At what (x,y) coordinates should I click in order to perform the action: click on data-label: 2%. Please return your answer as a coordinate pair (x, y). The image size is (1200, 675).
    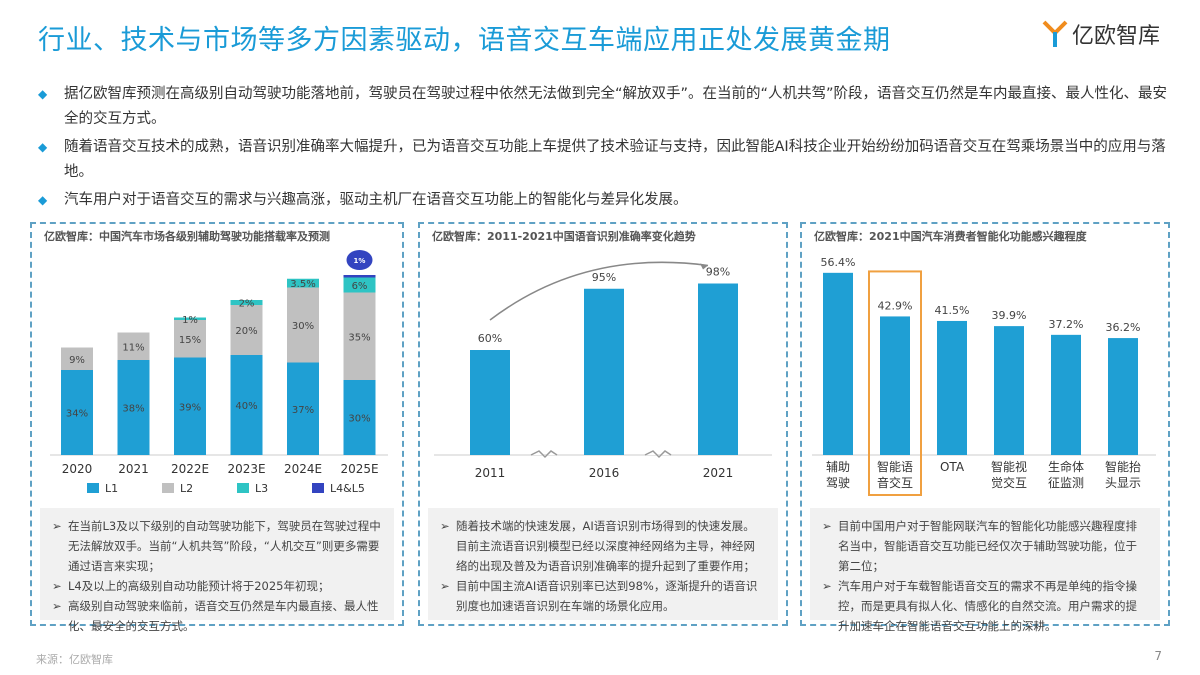
    Looking at the image, I should click on (247, 304).